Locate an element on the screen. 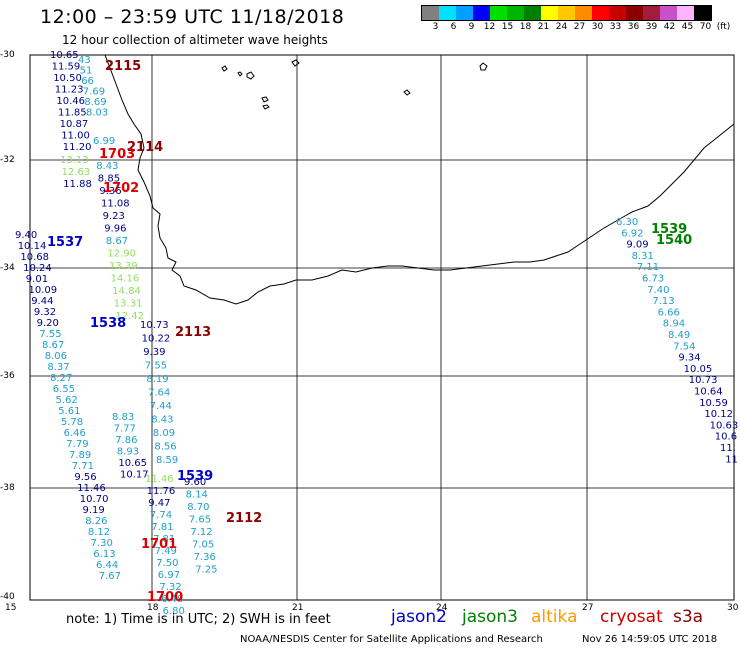  legend-s3a: s3a is located at coordinates (688, 617).